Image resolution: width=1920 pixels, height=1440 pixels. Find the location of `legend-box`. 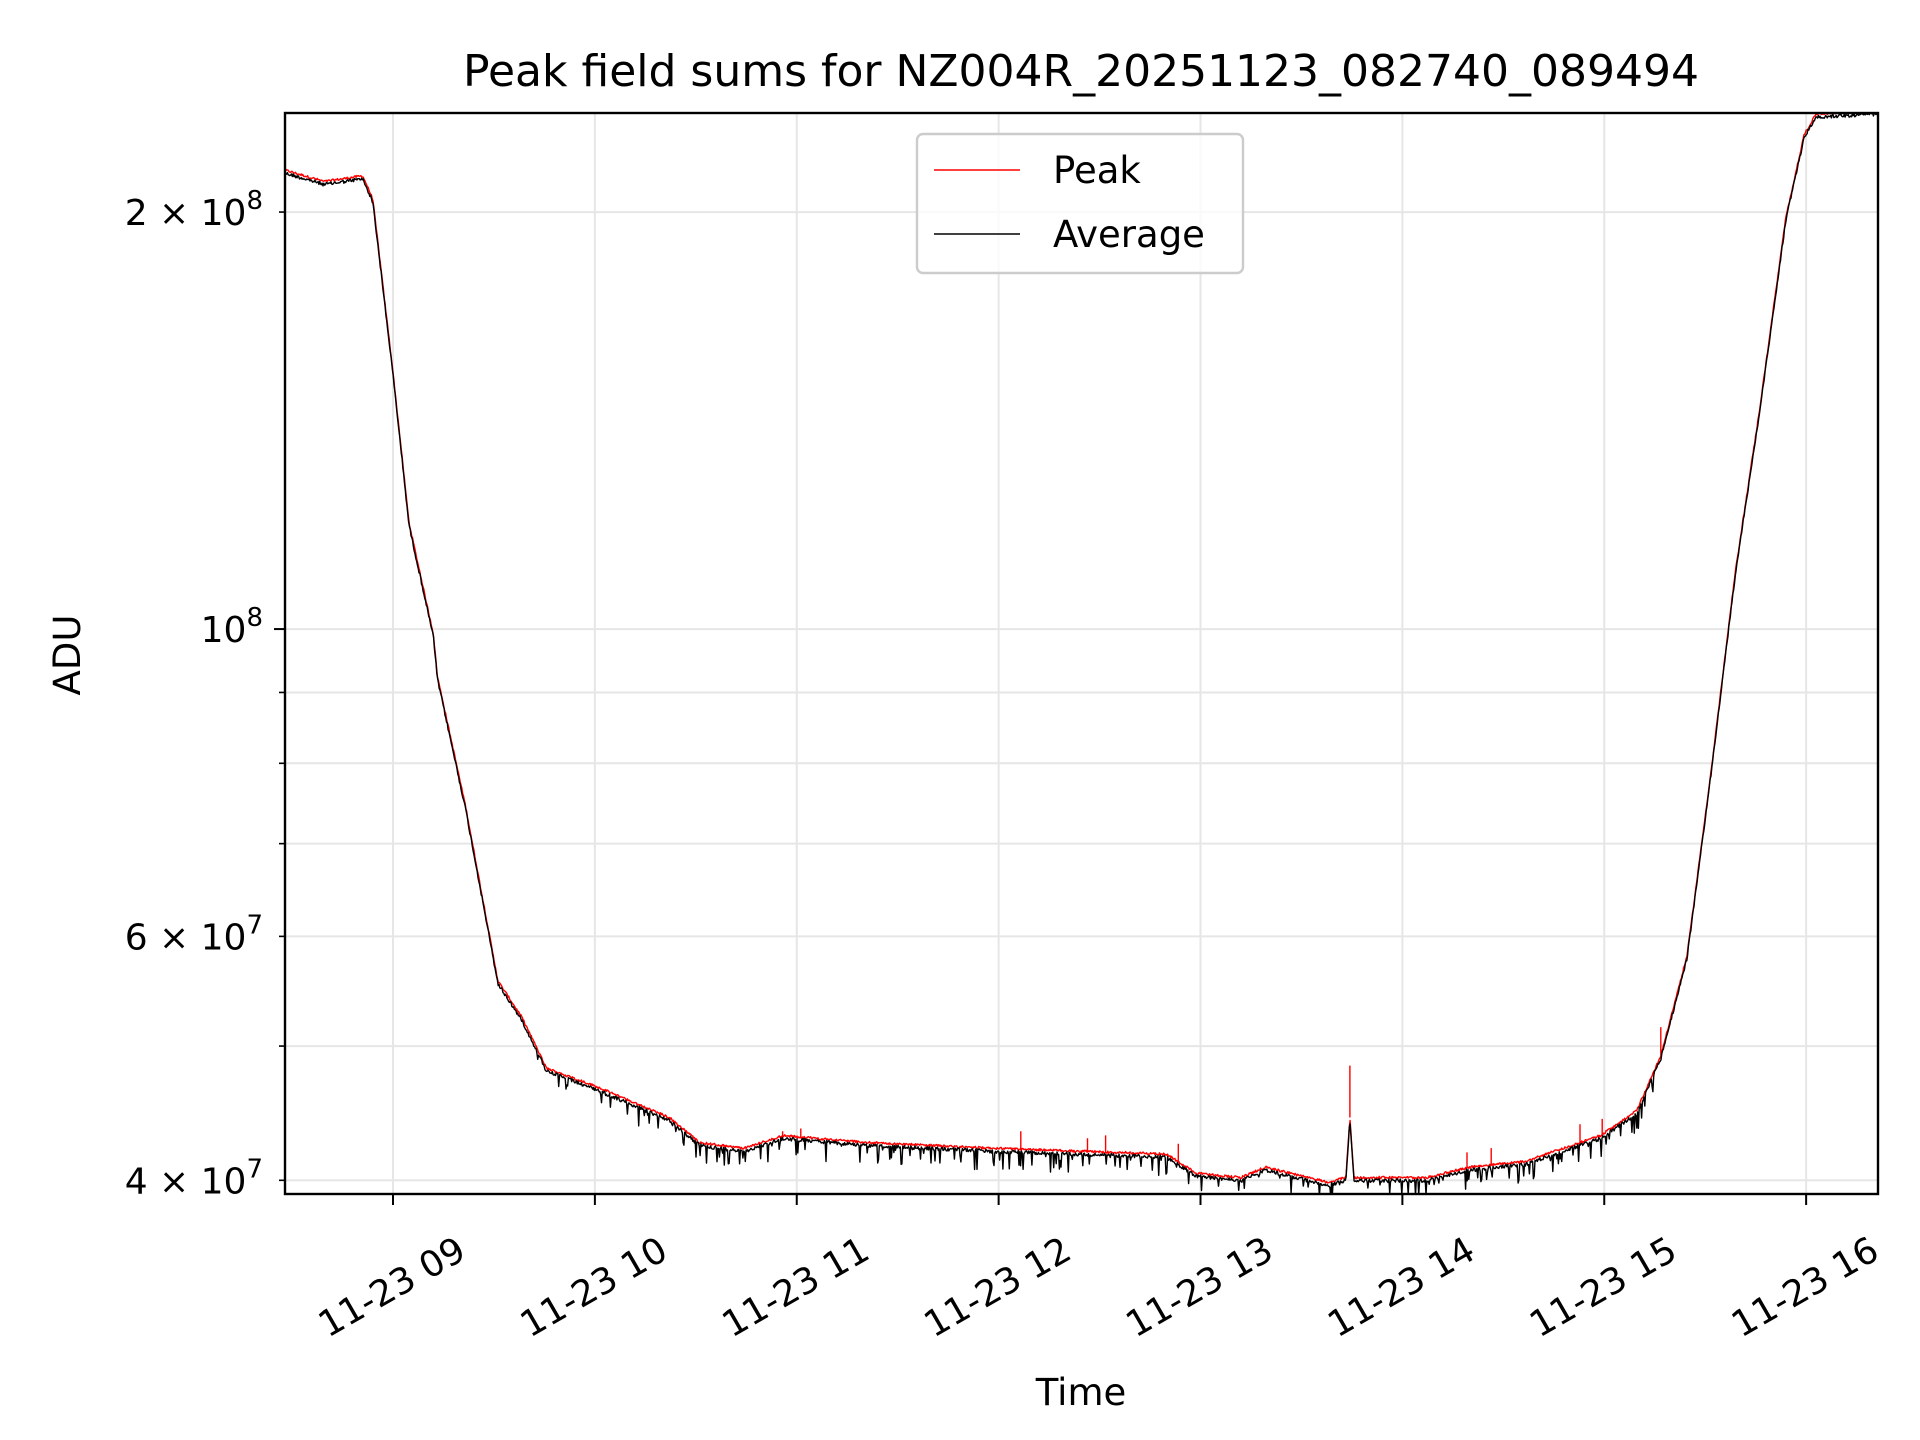

legend-box is located at coordinates (1080, 203).